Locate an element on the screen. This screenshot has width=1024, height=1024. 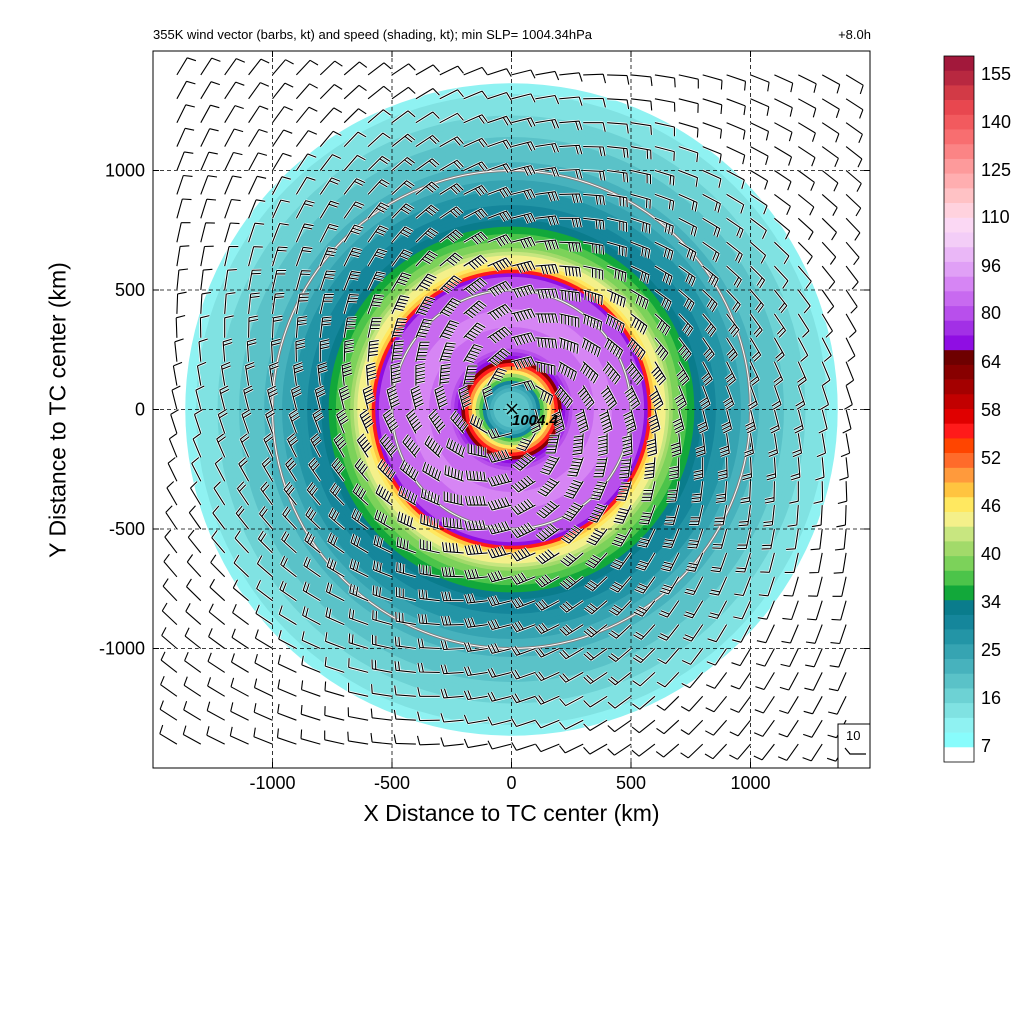
y-tick-label: -500 is located at coordinates (127, 529).